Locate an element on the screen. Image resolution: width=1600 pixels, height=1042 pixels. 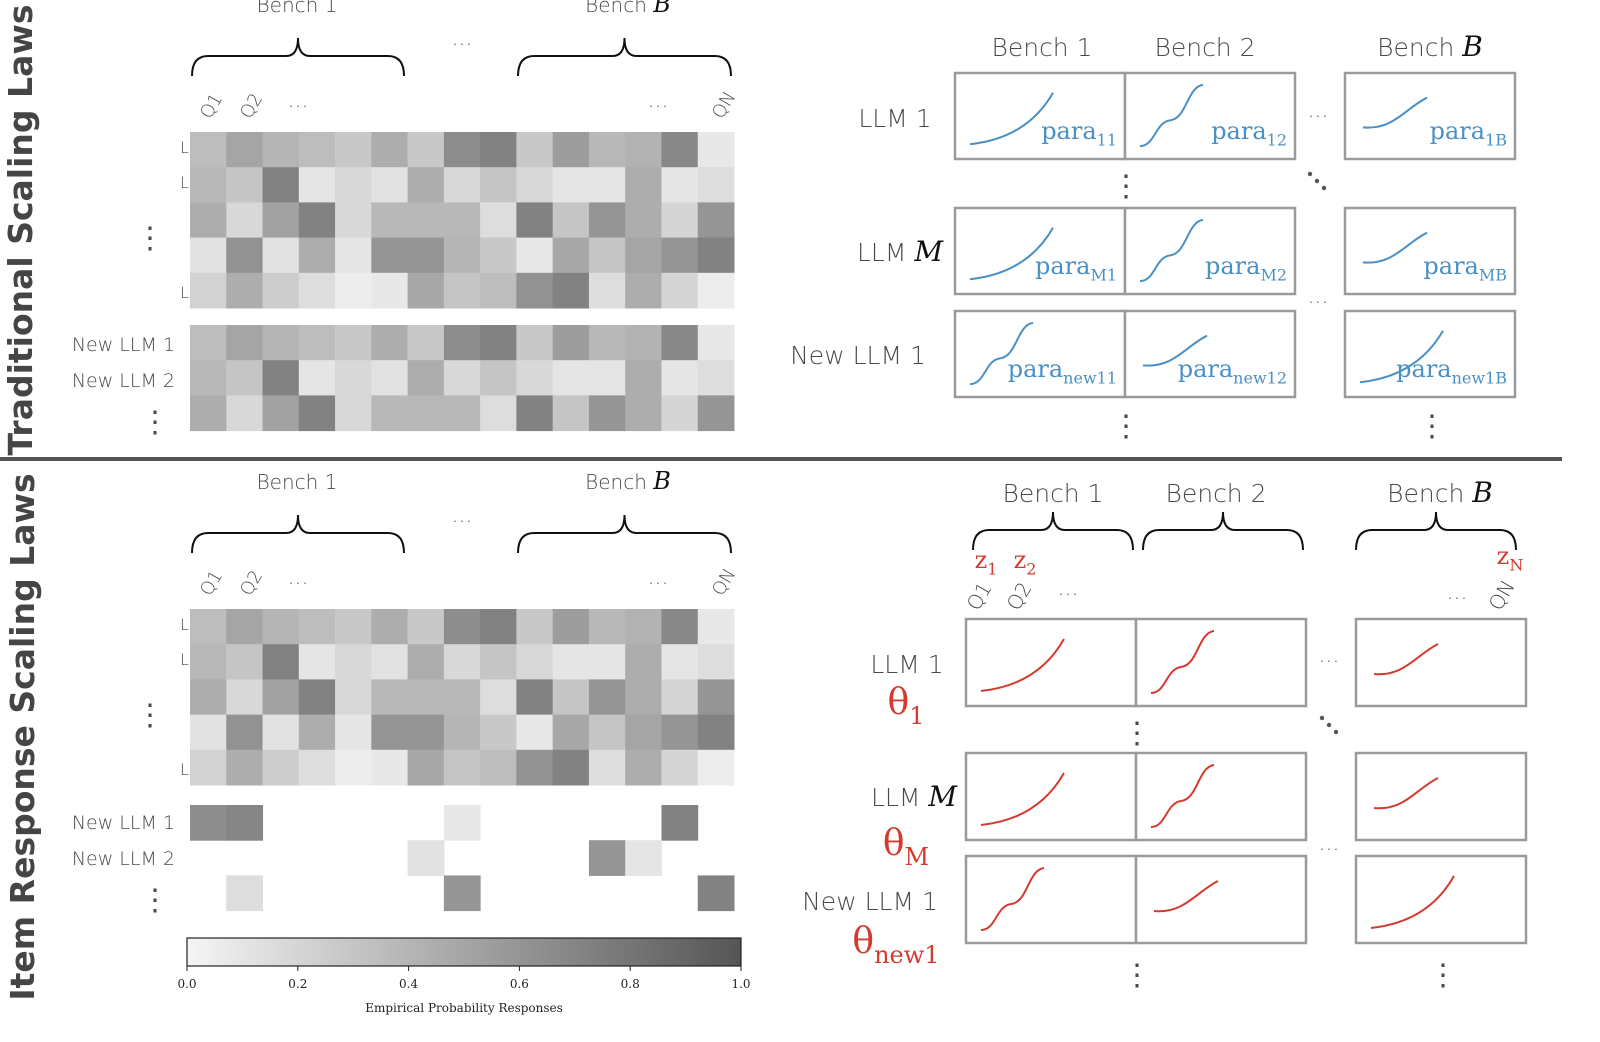
item-param-z1-base: z is located at coordinates (981, 560).